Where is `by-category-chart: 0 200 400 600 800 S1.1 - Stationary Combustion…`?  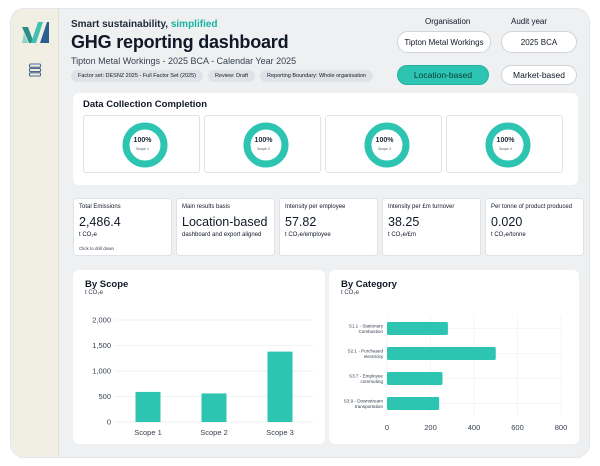 by-category-chart: 0 200 400 600 800 S1.1 - Stationary Combustion… is located at coordinates (456, 374).